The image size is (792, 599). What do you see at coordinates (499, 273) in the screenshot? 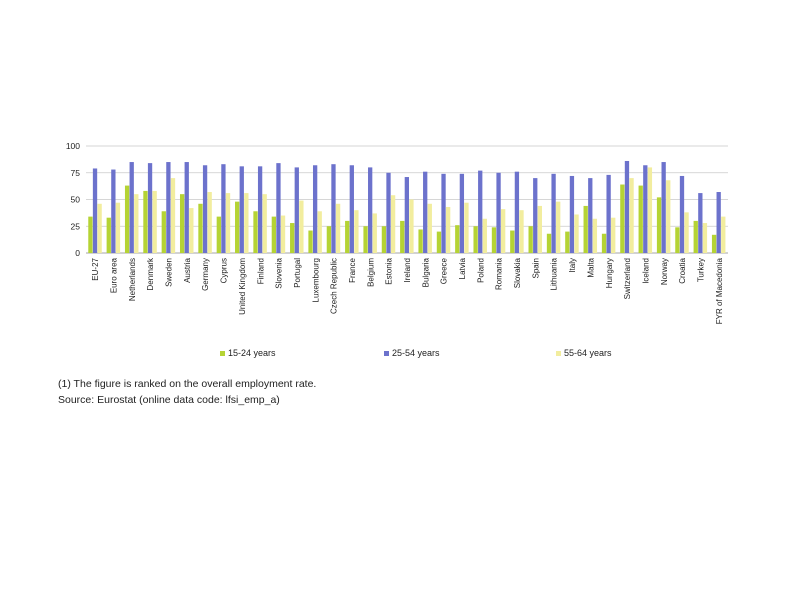
I see `x-tick-label: Romania` at bounding box center [499, 273].